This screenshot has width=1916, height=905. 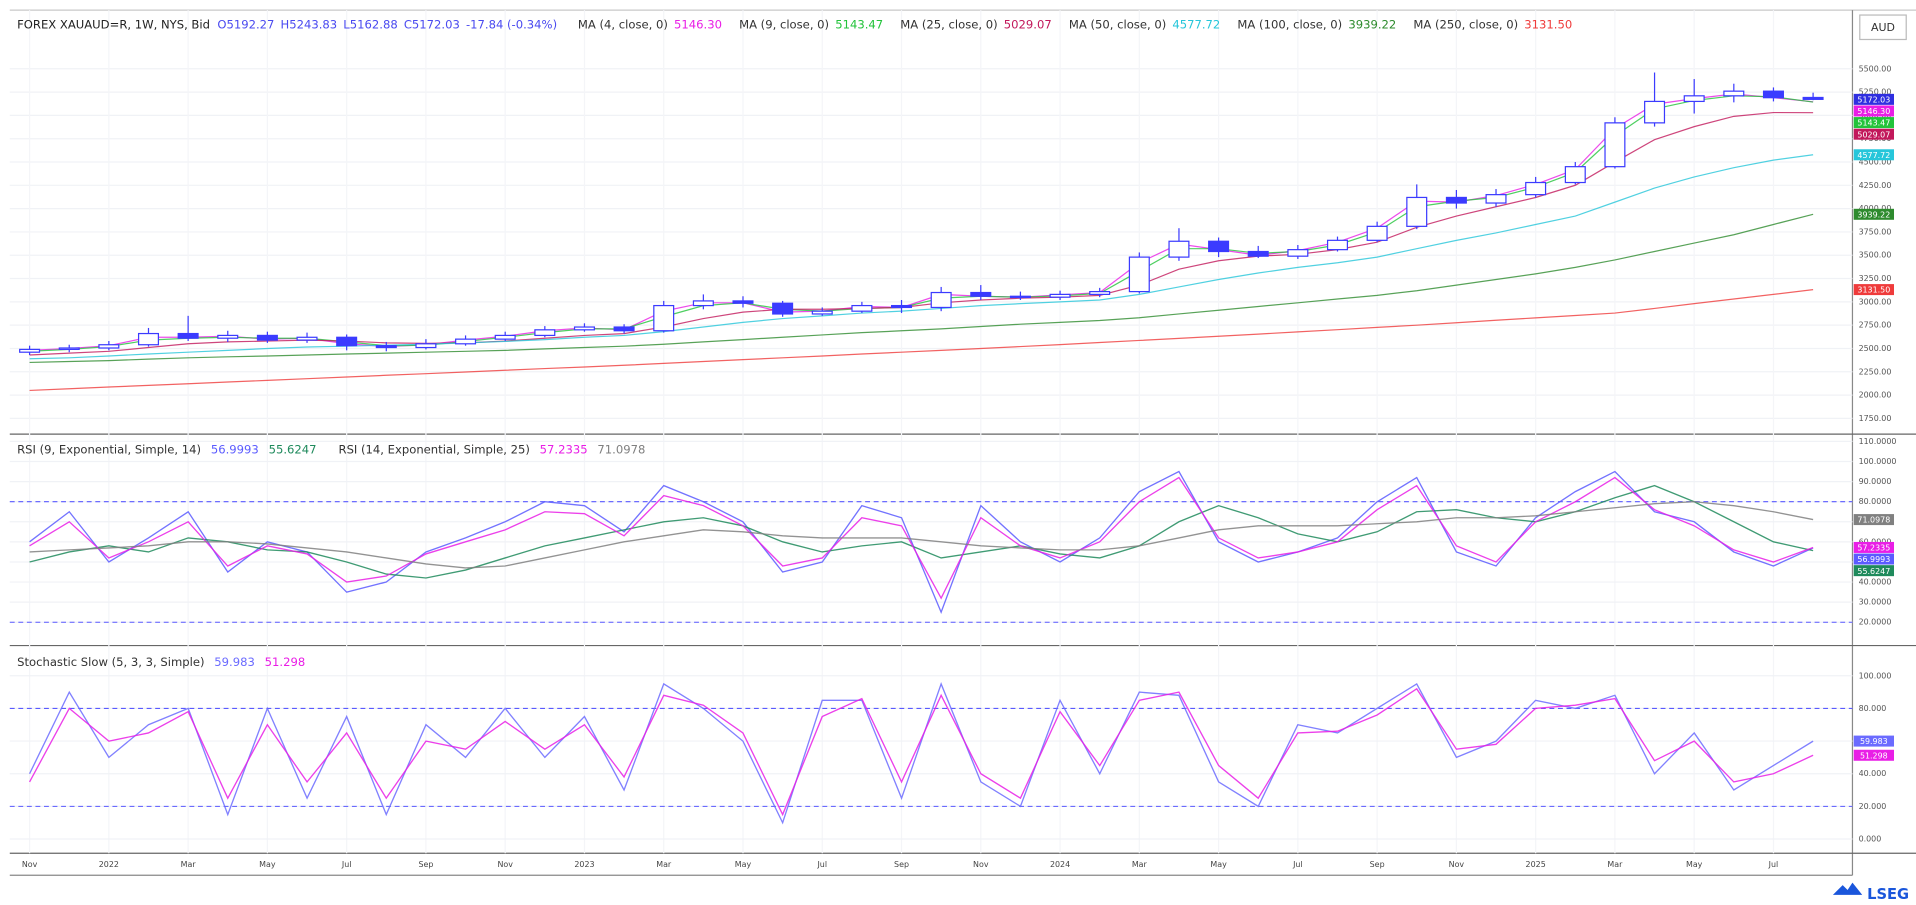 I want to click on x-tick-label: May, so click(x=1218, y=864).